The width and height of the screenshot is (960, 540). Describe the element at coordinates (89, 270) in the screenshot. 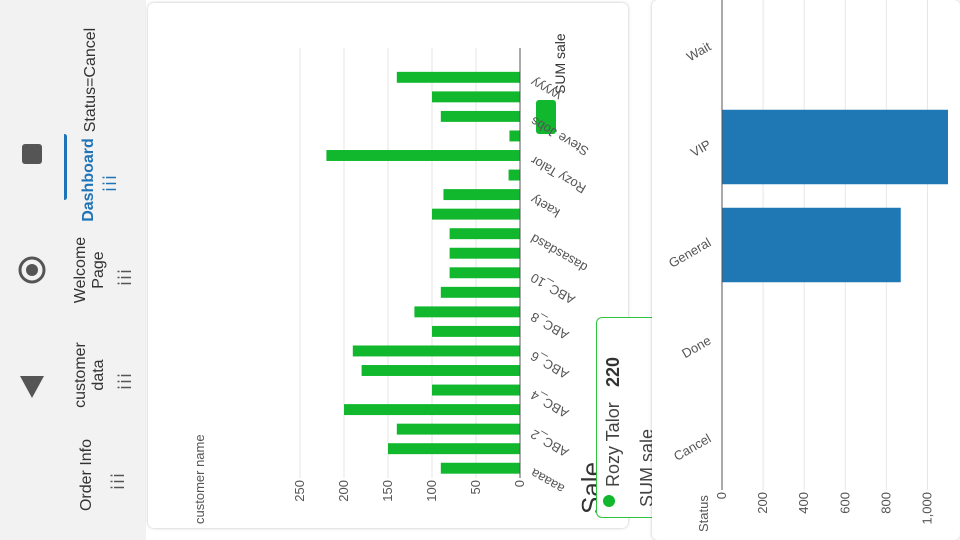

I see `nav-label-welcome-page: Welcome Page` at that location.